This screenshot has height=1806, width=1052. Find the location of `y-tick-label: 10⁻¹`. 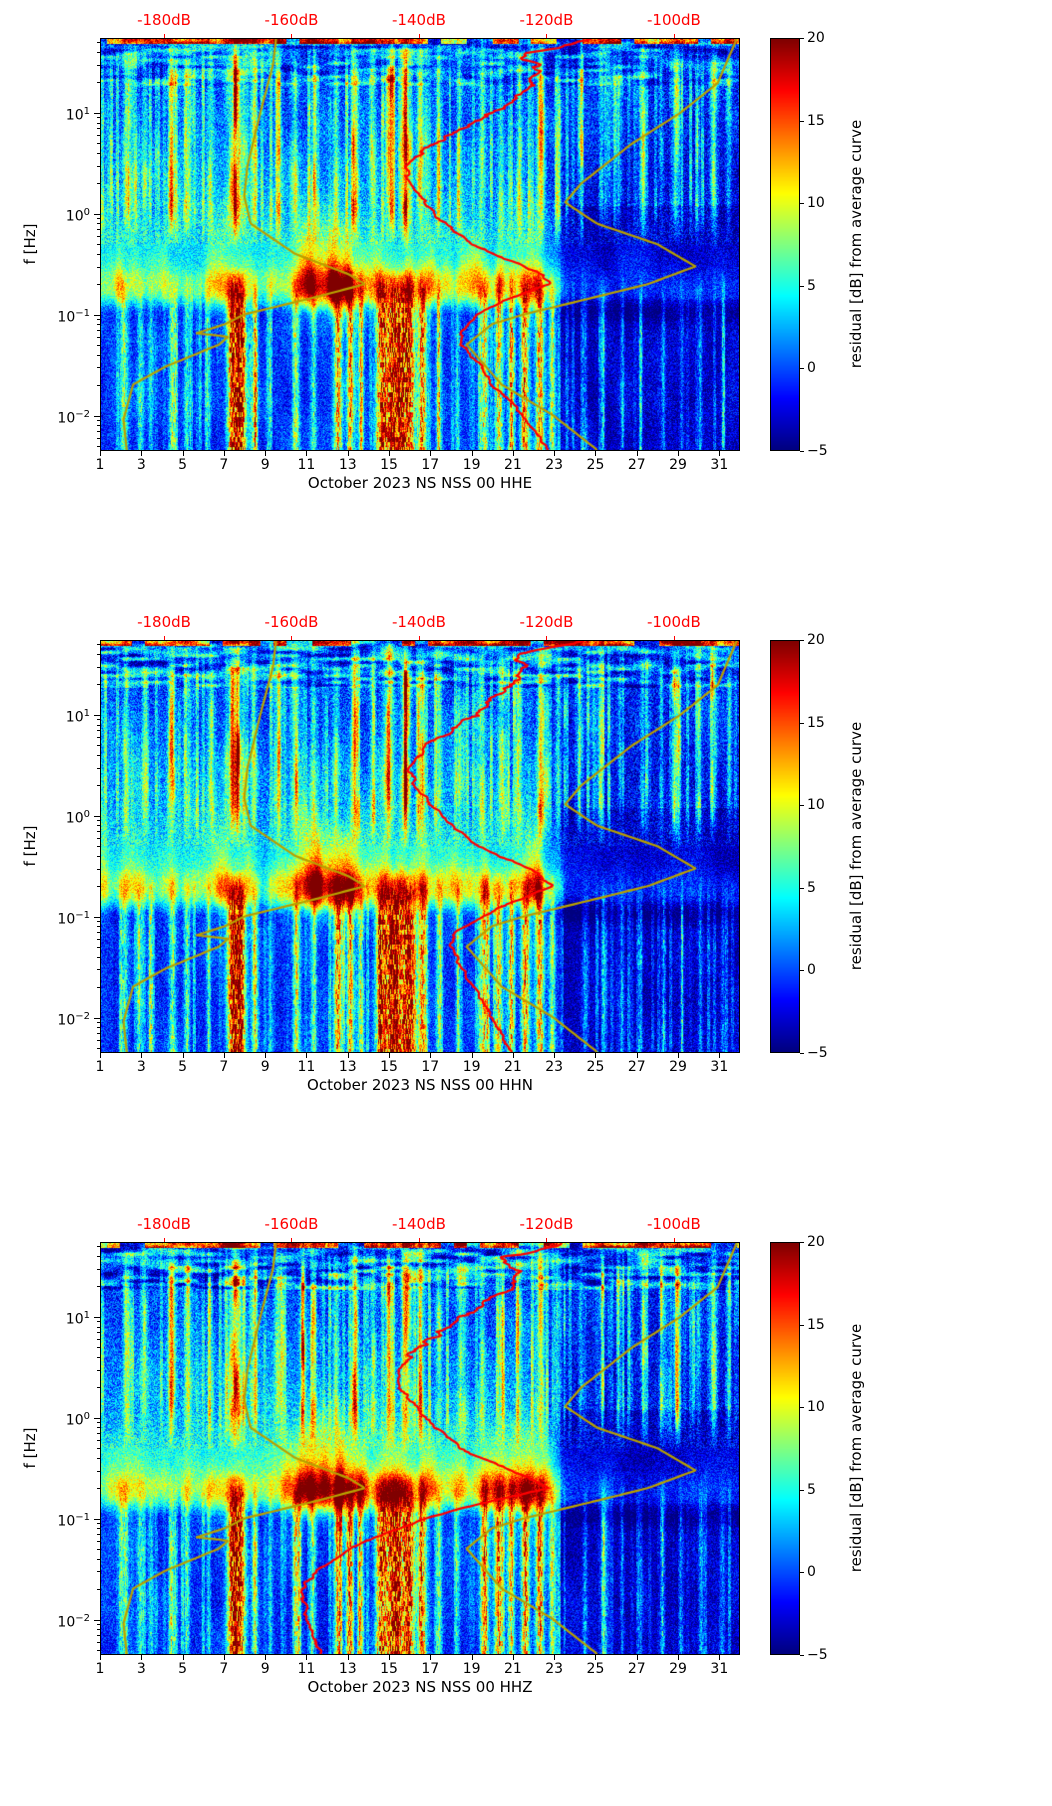

y-tick-label: 10⁻¹ is located at coordinates (73, 918).